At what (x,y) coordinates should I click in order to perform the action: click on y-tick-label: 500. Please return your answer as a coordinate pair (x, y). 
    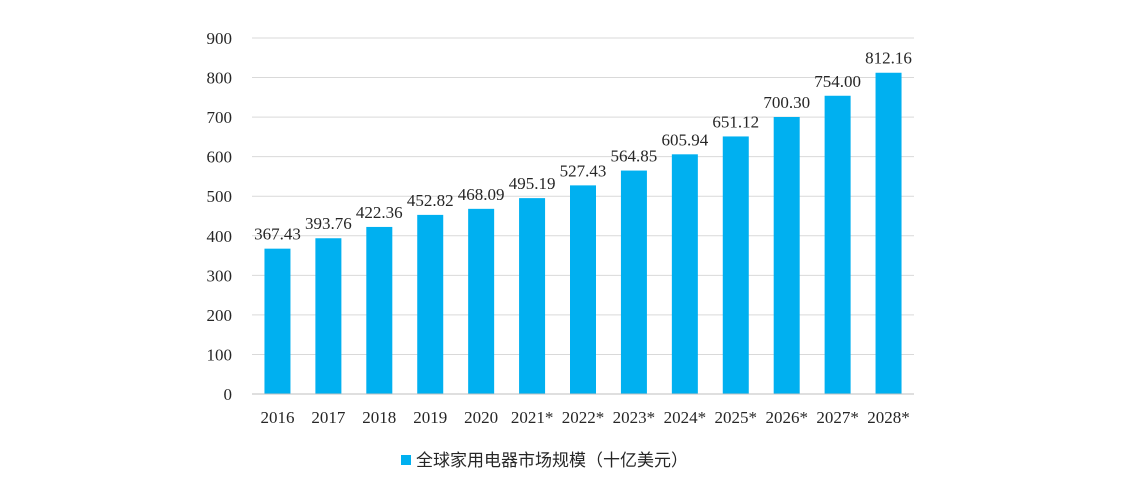
    Looking at the image, I should click on (220, 196).